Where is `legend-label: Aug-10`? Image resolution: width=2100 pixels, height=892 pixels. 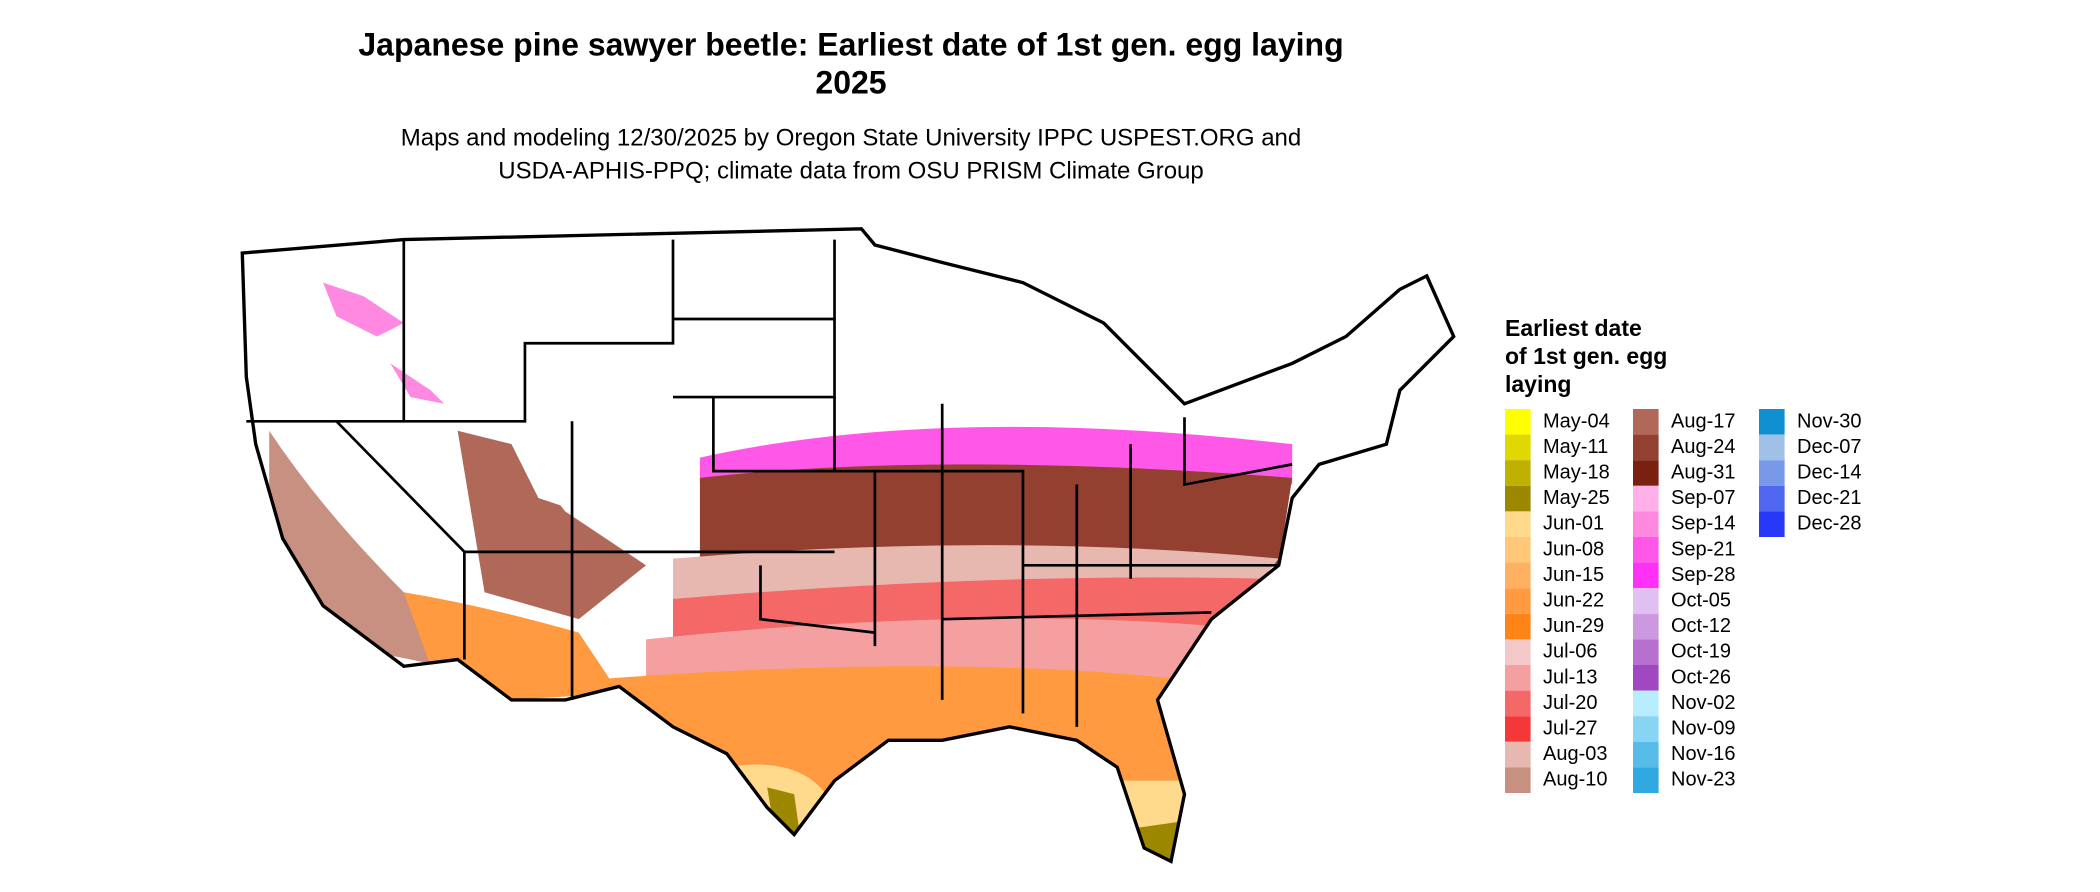 legend-label: Aug-10 is located at coordinates (1575, 780).